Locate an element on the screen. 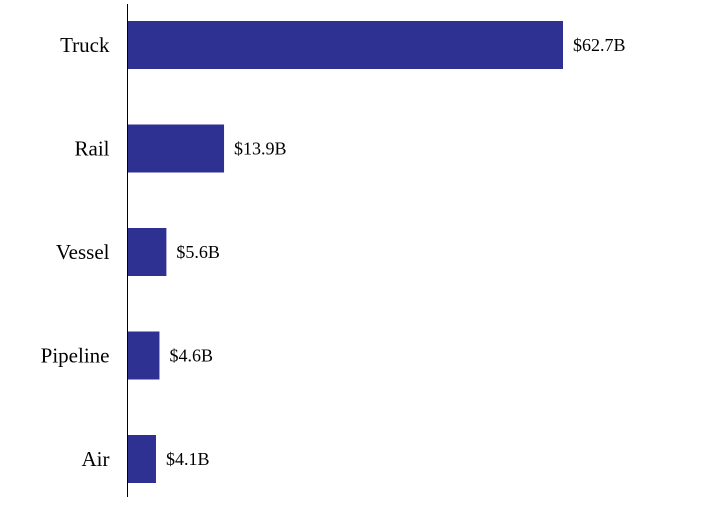 The height and width of the screenshot is (516, 725). bar-rail is located at coordinates (176, 148).